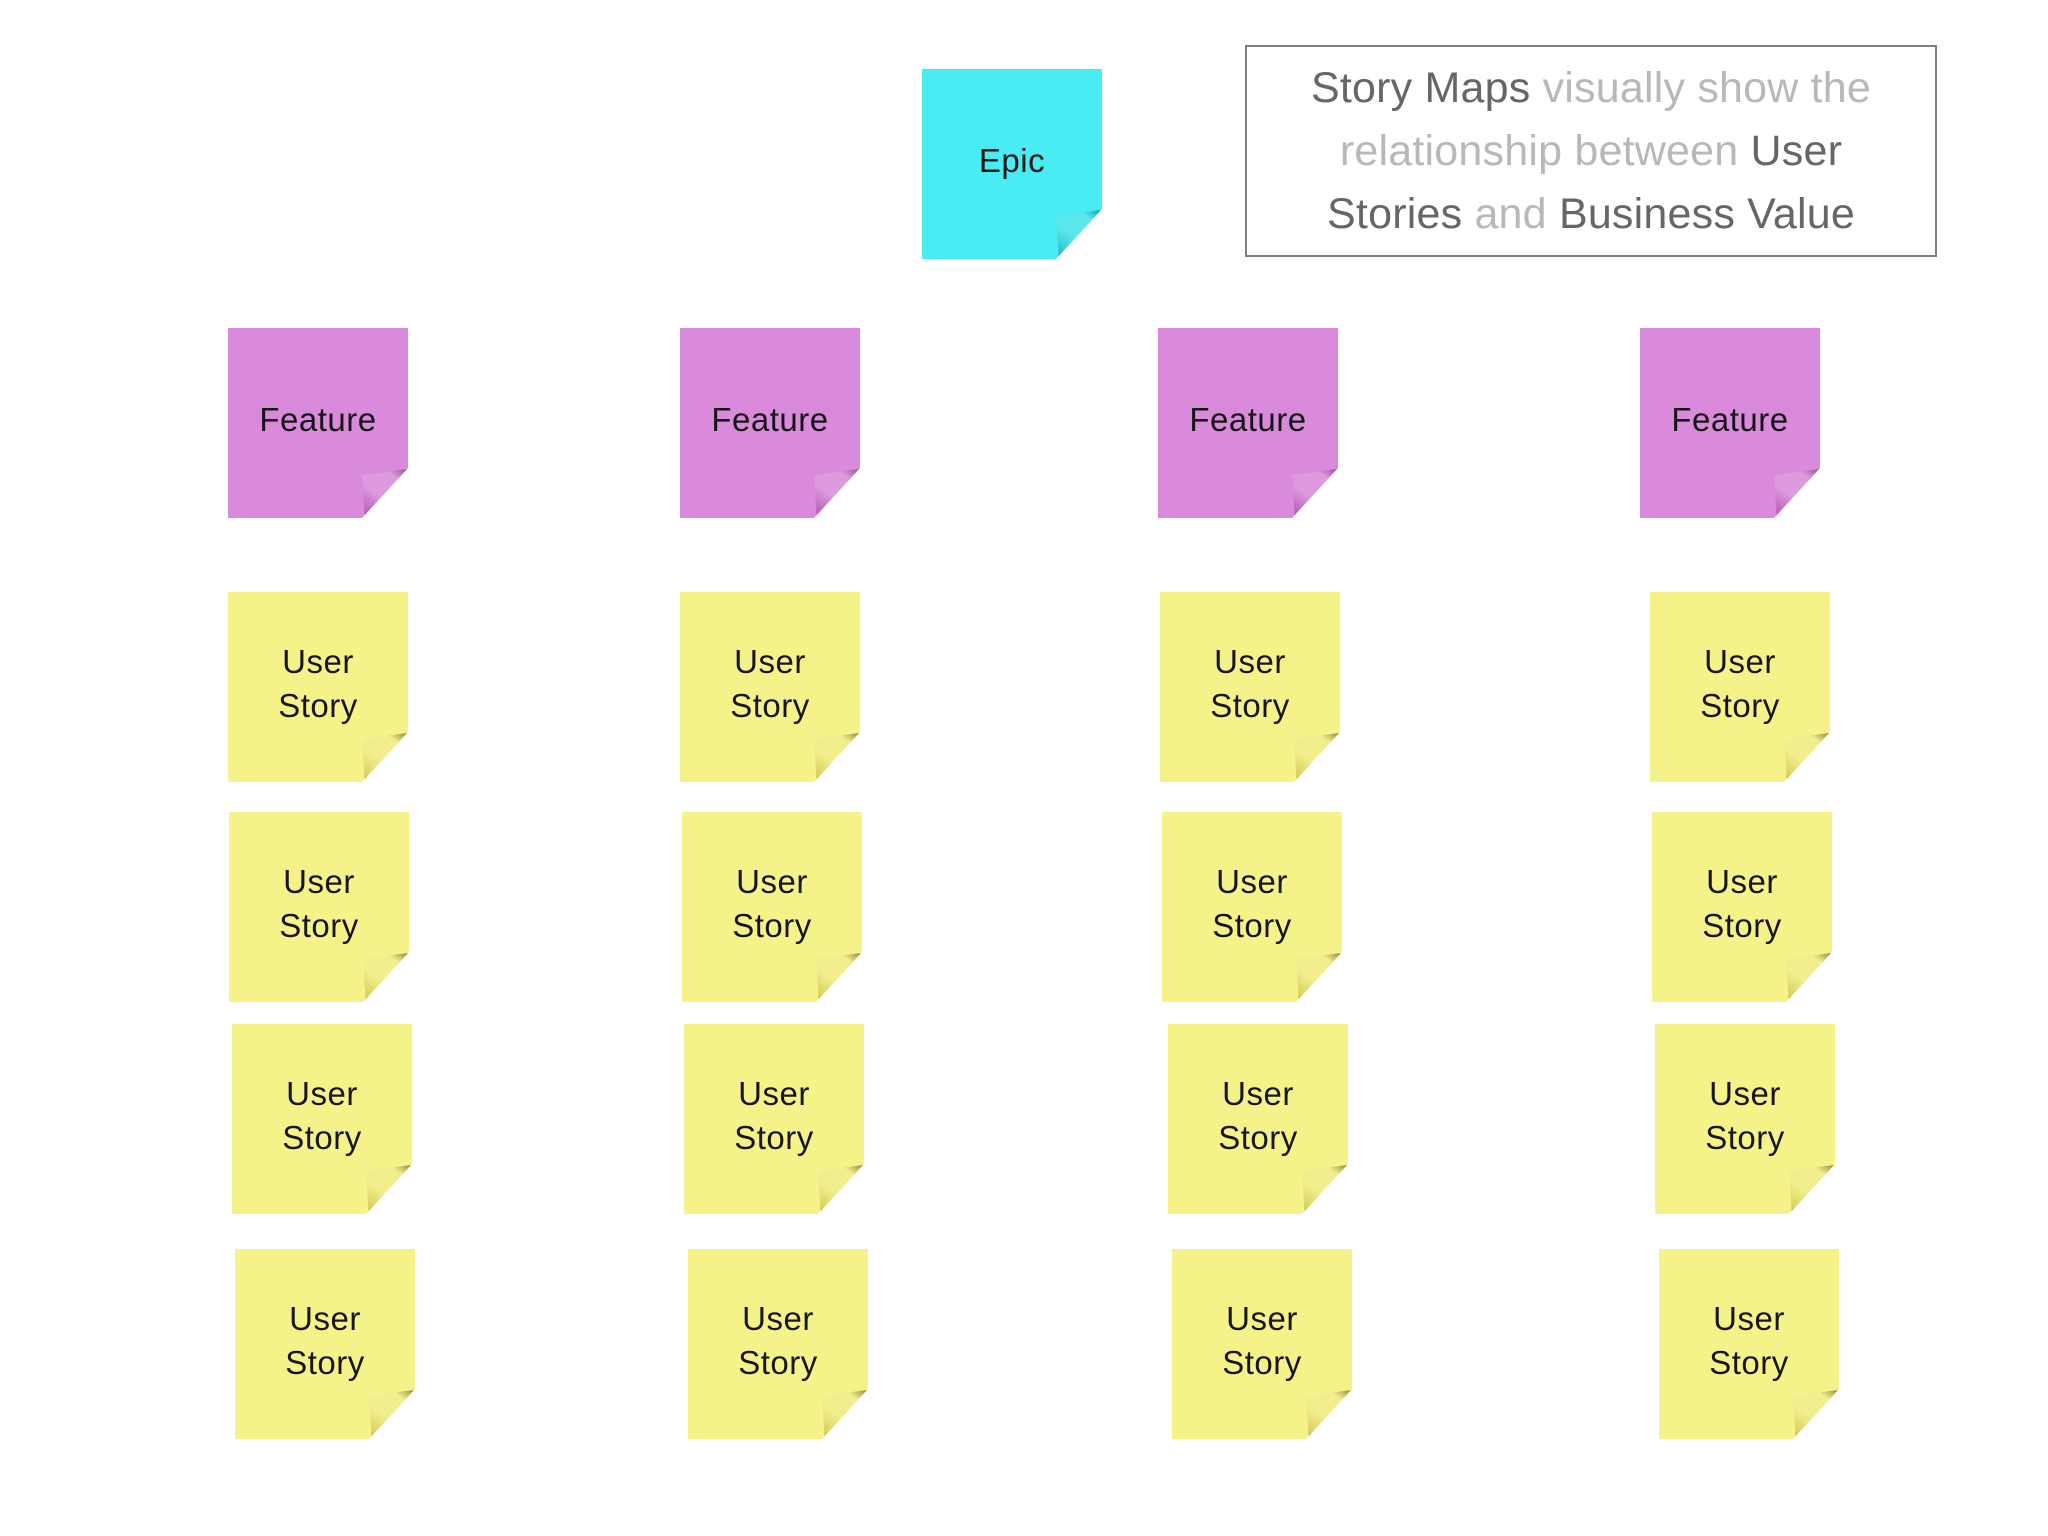  I want to click on user-story-note-c4-r4: User Story, so click(1749, 1344).